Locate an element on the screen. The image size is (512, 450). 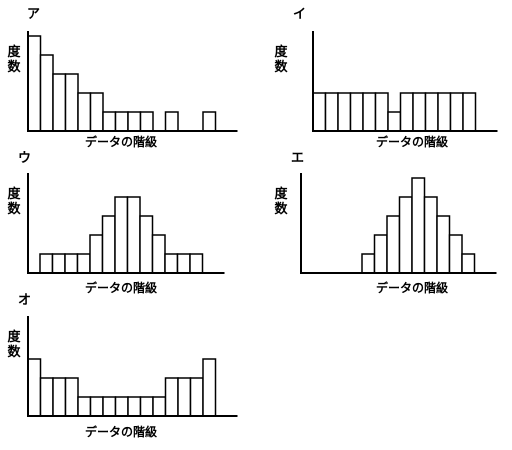
panel-i: イ 度数 データの階級 is located at coordinates (386, 78).